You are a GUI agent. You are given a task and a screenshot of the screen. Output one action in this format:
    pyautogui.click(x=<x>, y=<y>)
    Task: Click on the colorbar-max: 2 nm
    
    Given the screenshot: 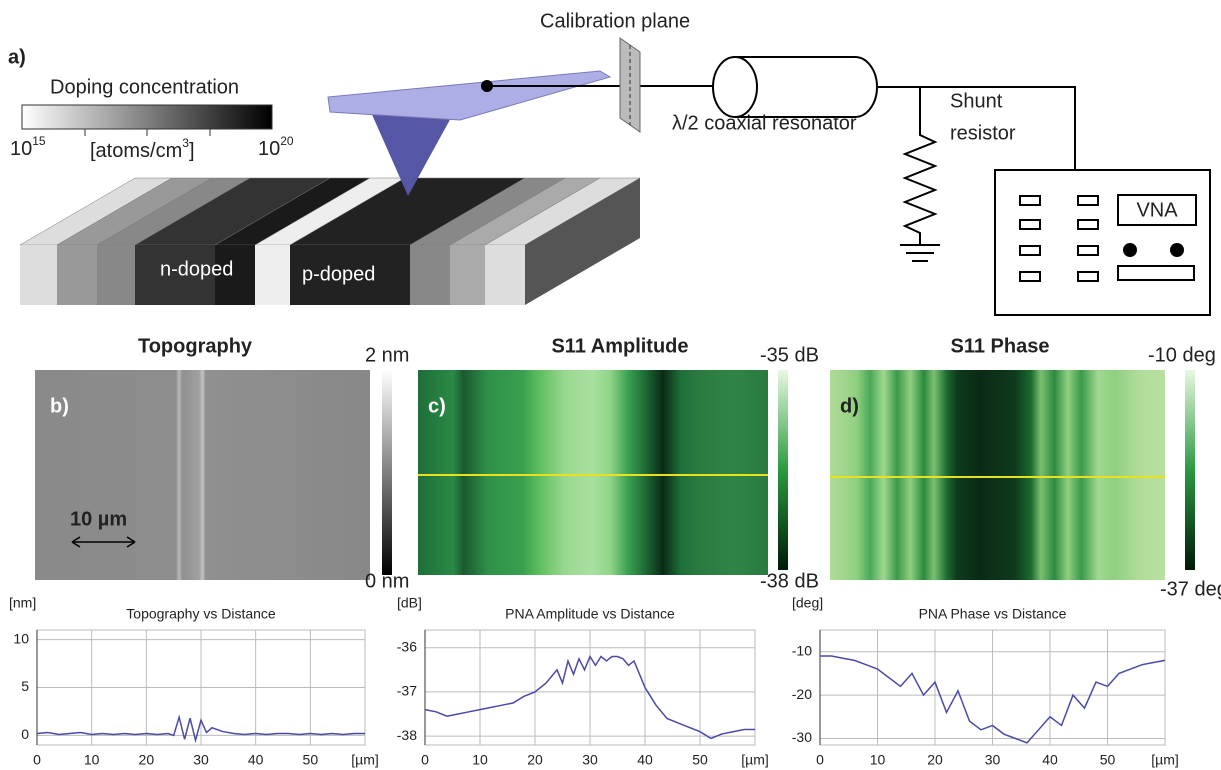 What is the action you would take?
    pyautogui.click(x=387, y=355)
    